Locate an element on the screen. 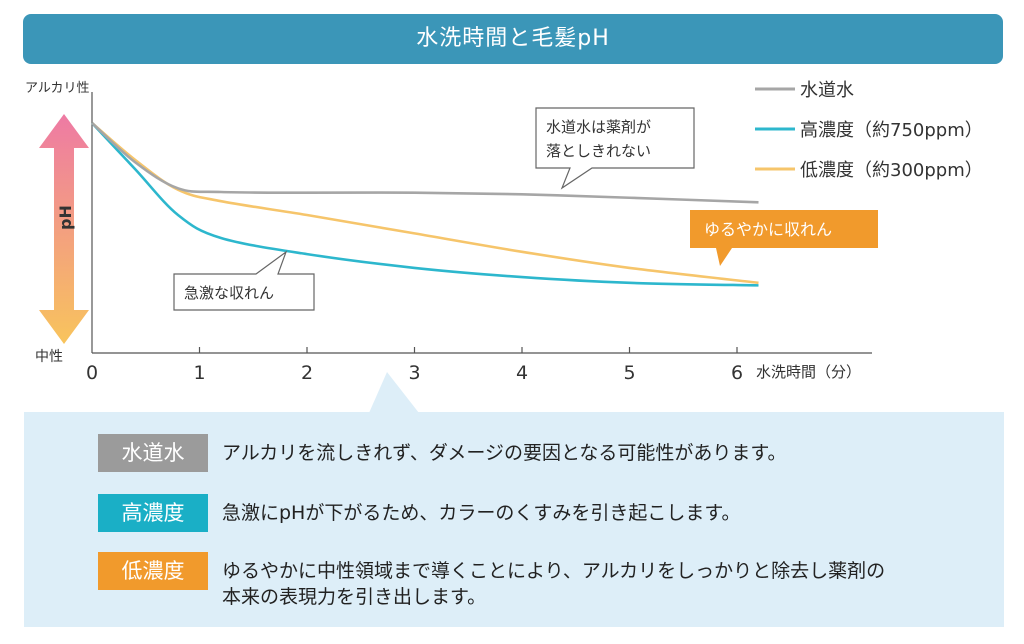  x-tick-label: 6 is located at coordinates (737, 373).